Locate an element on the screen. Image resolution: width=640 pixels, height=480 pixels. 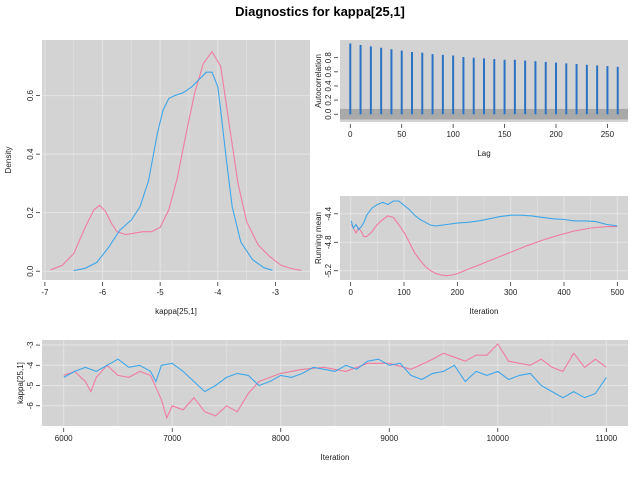
x-tick-label: 300 is located at coordinates (511, 292).